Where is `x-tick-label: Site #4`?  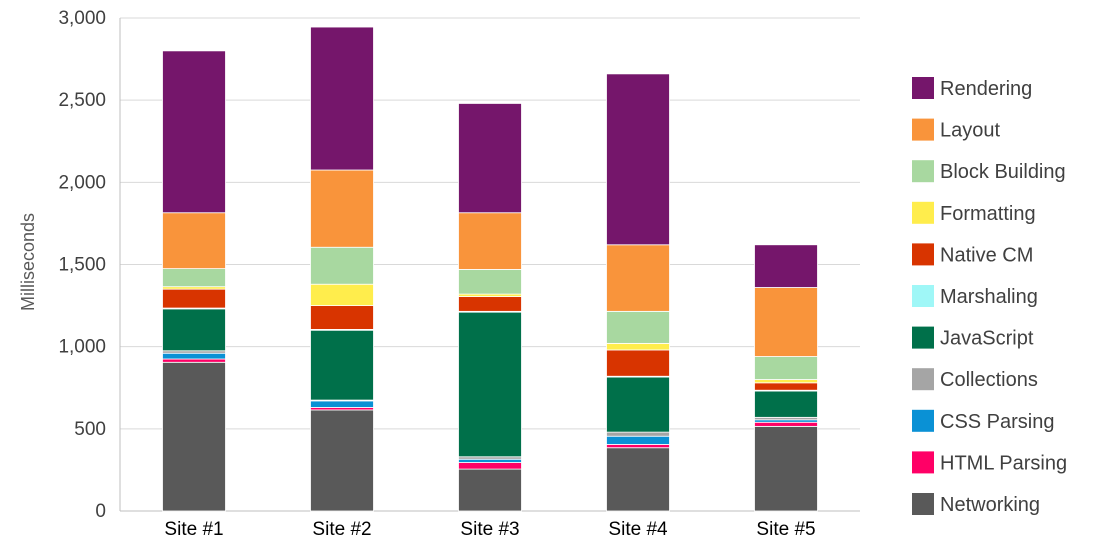
x-tick-label: Site #4 is located at coordinates (638, 529).